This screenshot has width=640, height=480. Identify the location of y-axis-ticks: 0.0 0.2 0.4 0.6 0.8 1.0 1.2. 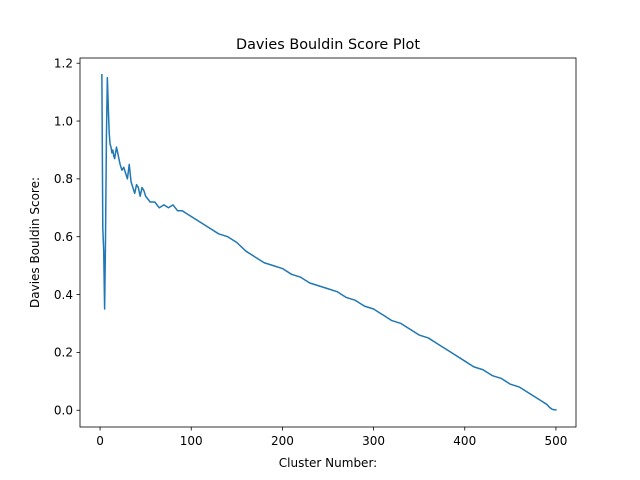
(67, 237).